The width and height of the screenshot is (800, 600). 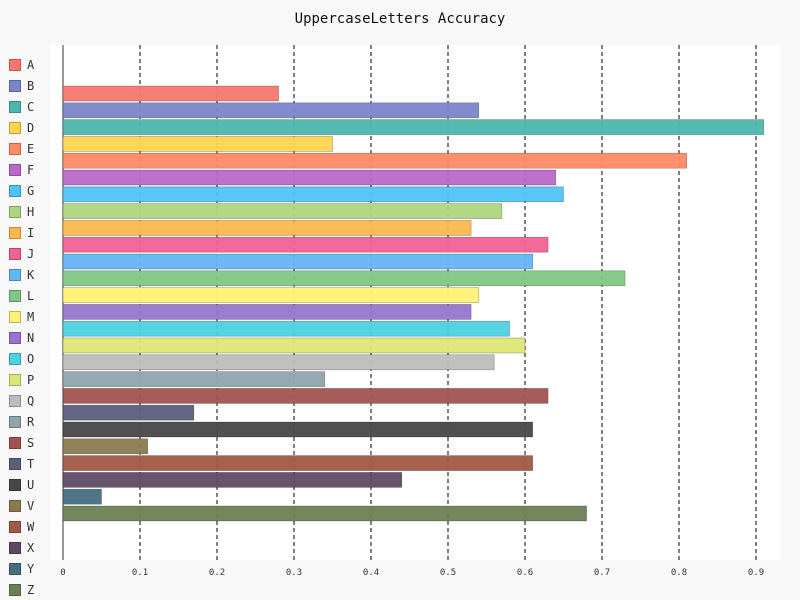 I want to click on legend-item-S: S, so click(x=21, y=442).